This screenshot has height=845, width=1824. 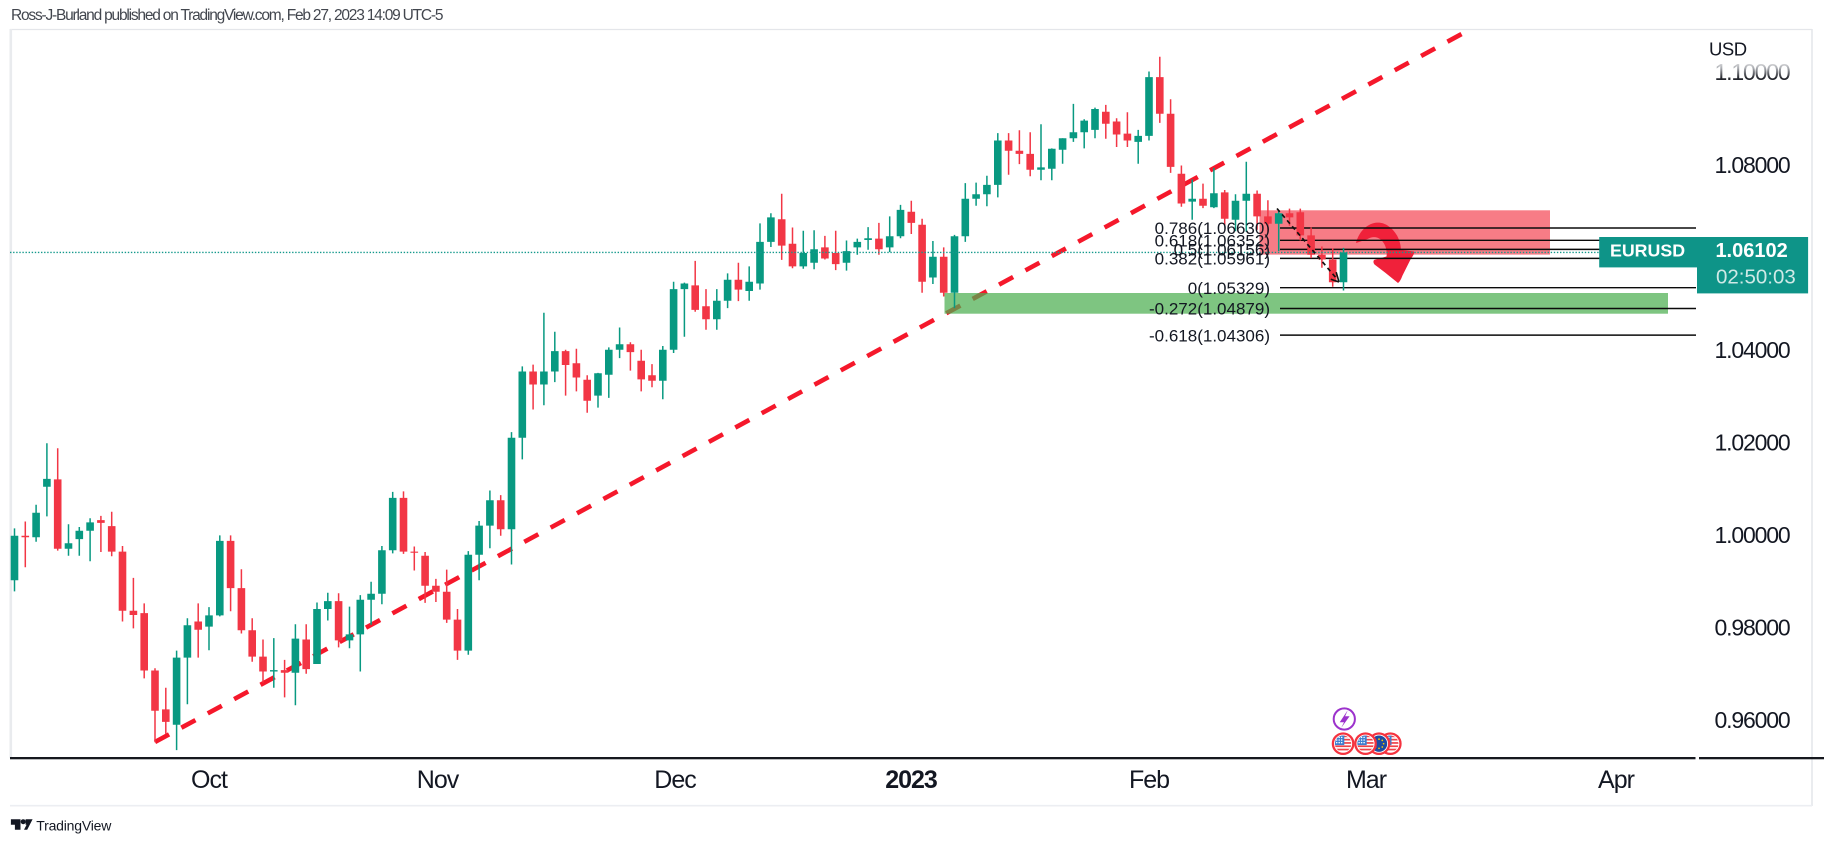 I want to click on svg-text: 0.96000, so click(x=1751, y=720).